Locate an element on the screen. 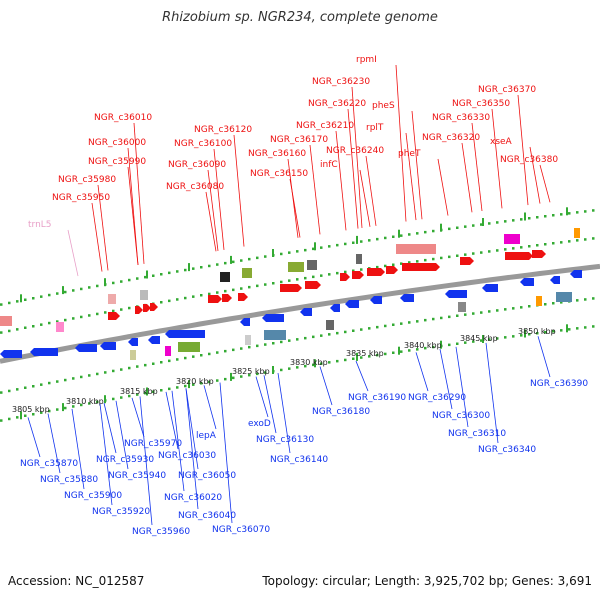  top-gene-label: xseA is located at coordinates (501, 142).